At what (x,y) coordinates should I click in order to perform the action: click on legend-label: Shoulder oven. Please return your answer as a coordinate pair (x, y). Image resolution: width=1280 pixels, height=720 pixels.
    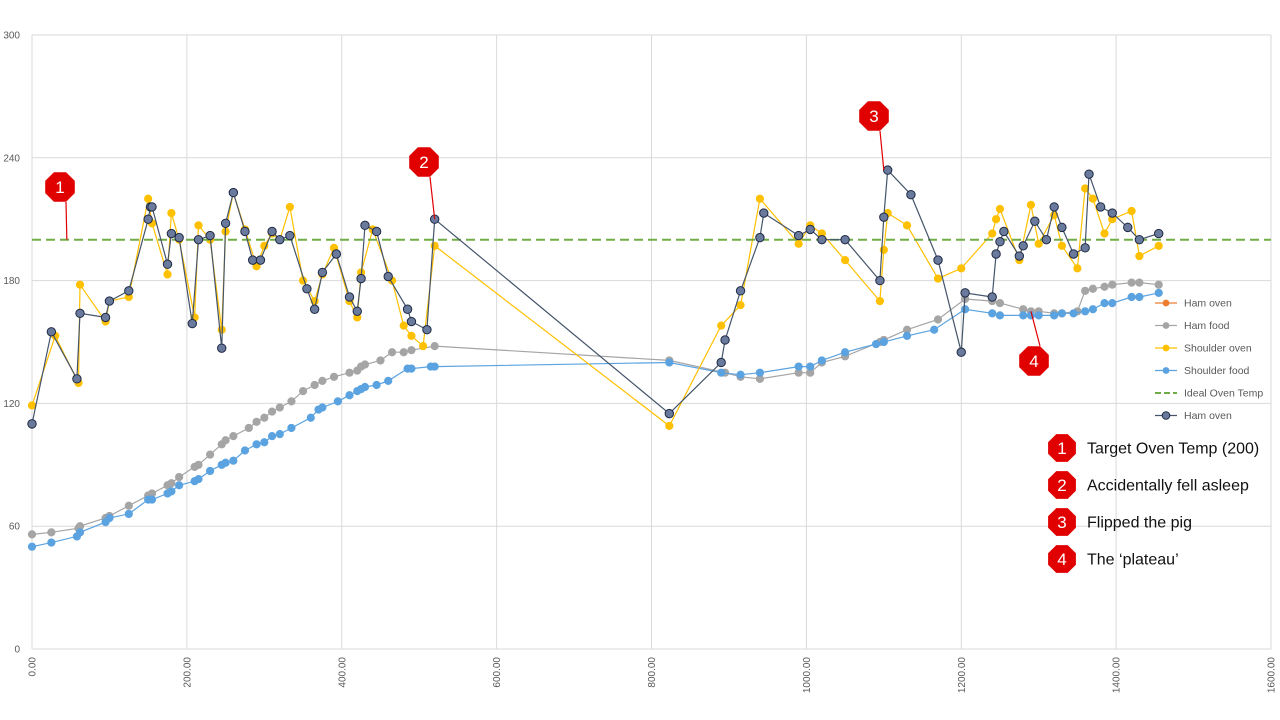
    Looking at the image, I should click on (1218, 349).